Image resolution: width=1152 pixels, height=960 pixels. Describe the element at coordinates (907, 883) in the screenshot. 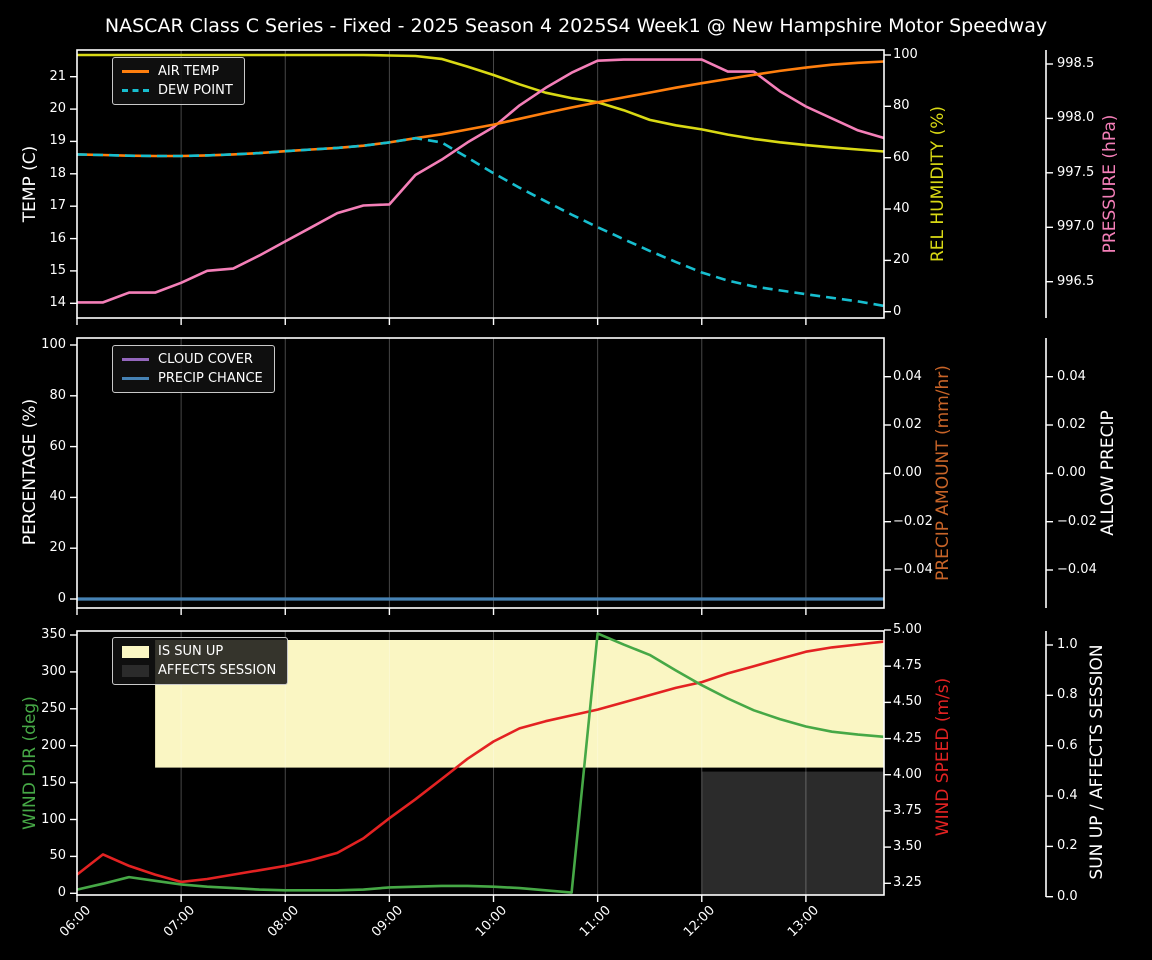

I see `y-tick-label: 3.25` at that location.